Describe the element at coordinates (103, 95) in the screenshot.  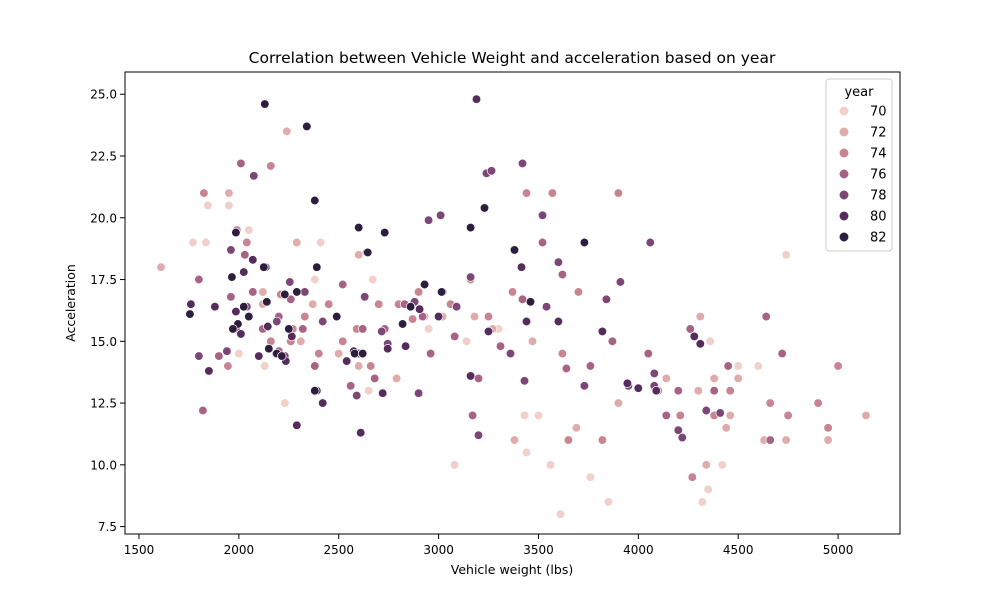
I see `y-tick-label: 25.0` at that location.